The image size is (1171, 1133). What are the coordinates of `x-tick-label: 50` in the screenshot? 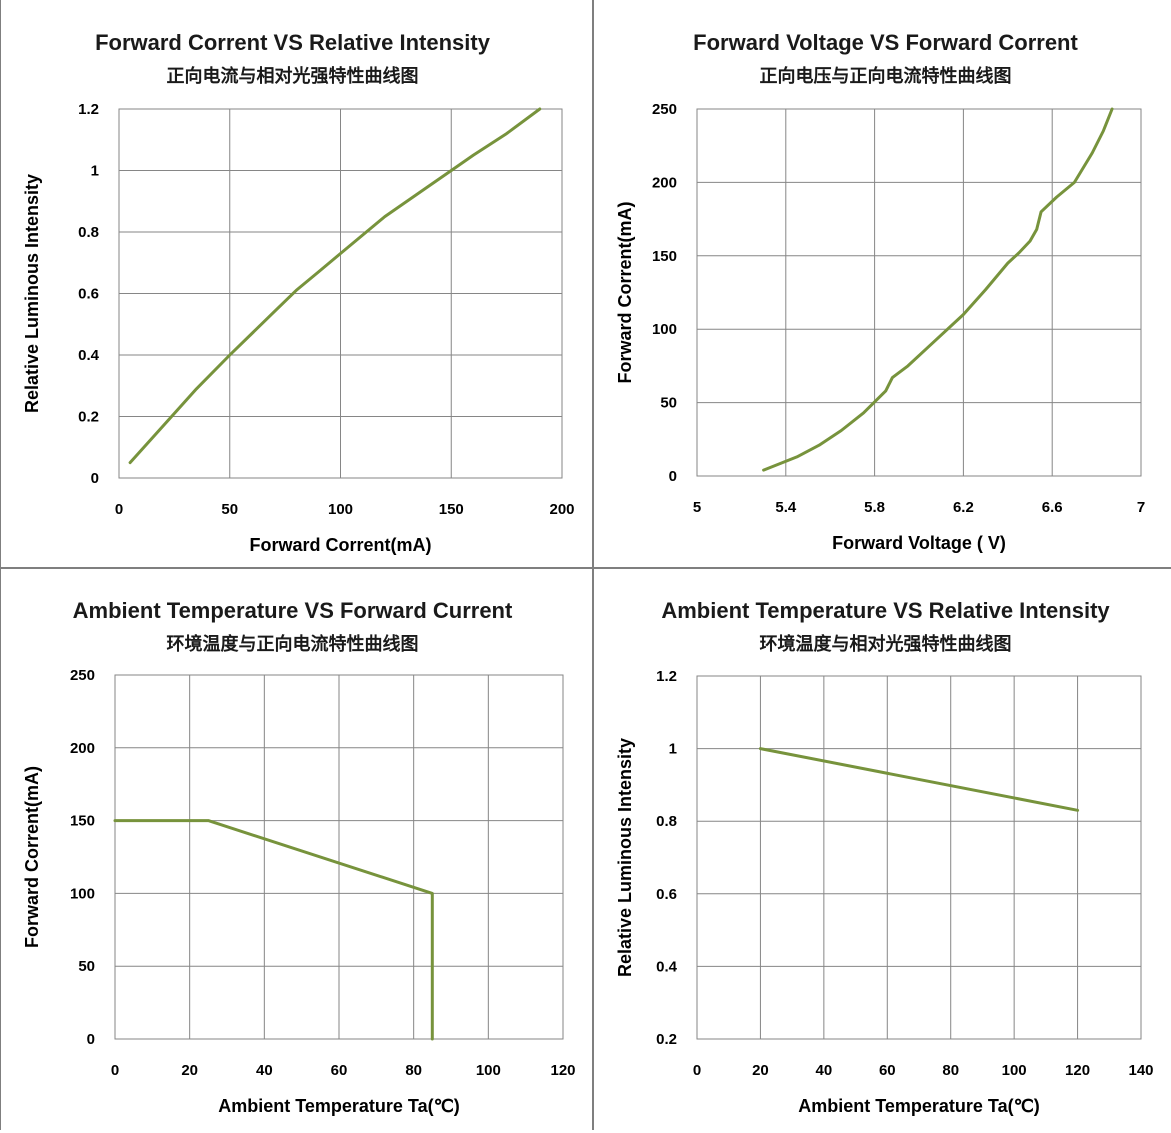 It's located at (229, 509).